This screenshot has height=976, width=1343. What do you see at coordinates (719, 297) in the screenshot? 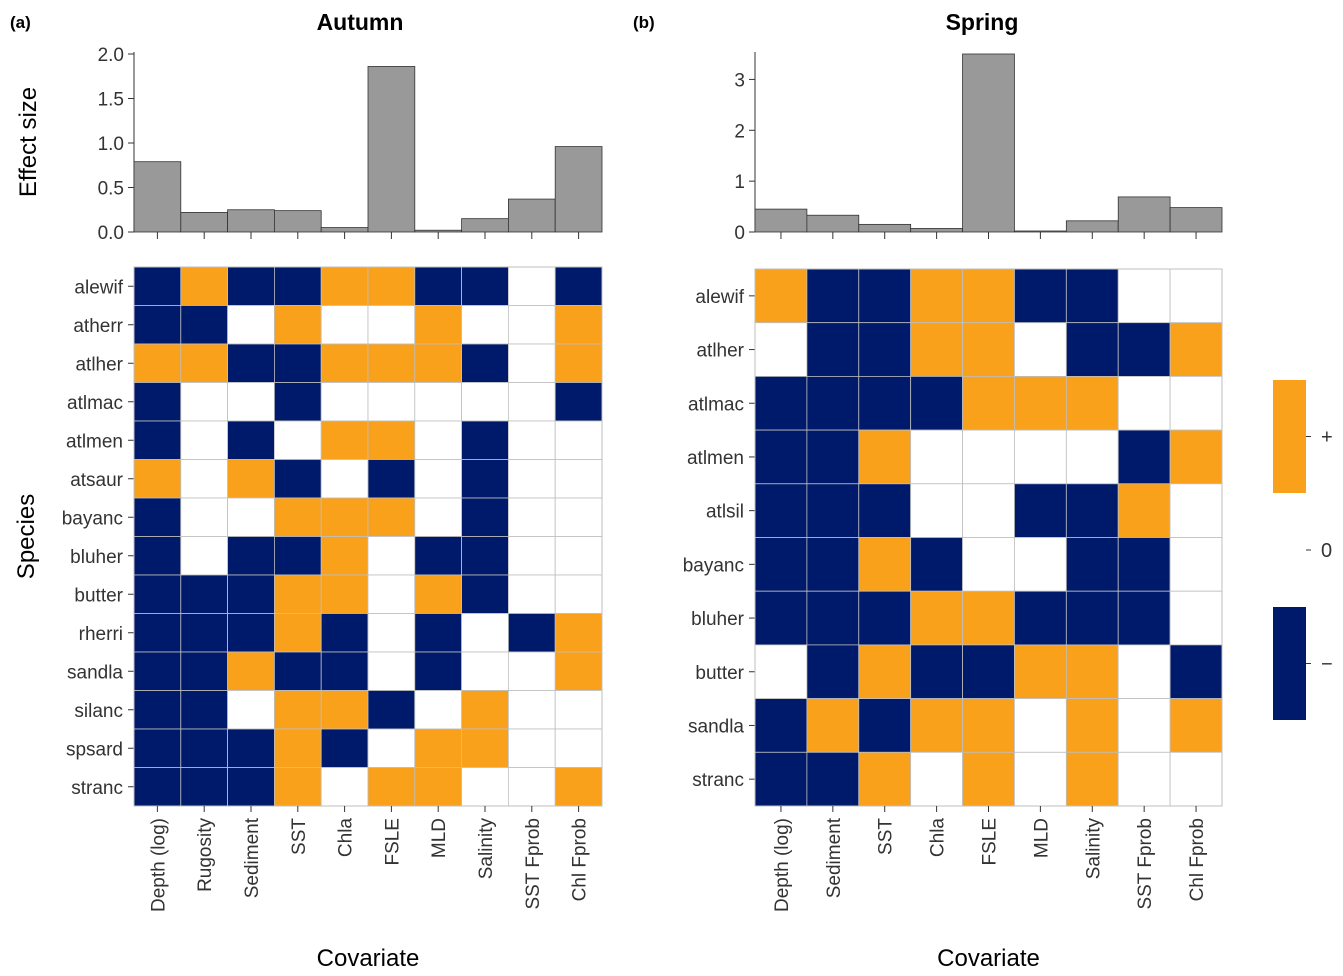
I see `species-label: alewif` at bounding box center [719, 297].